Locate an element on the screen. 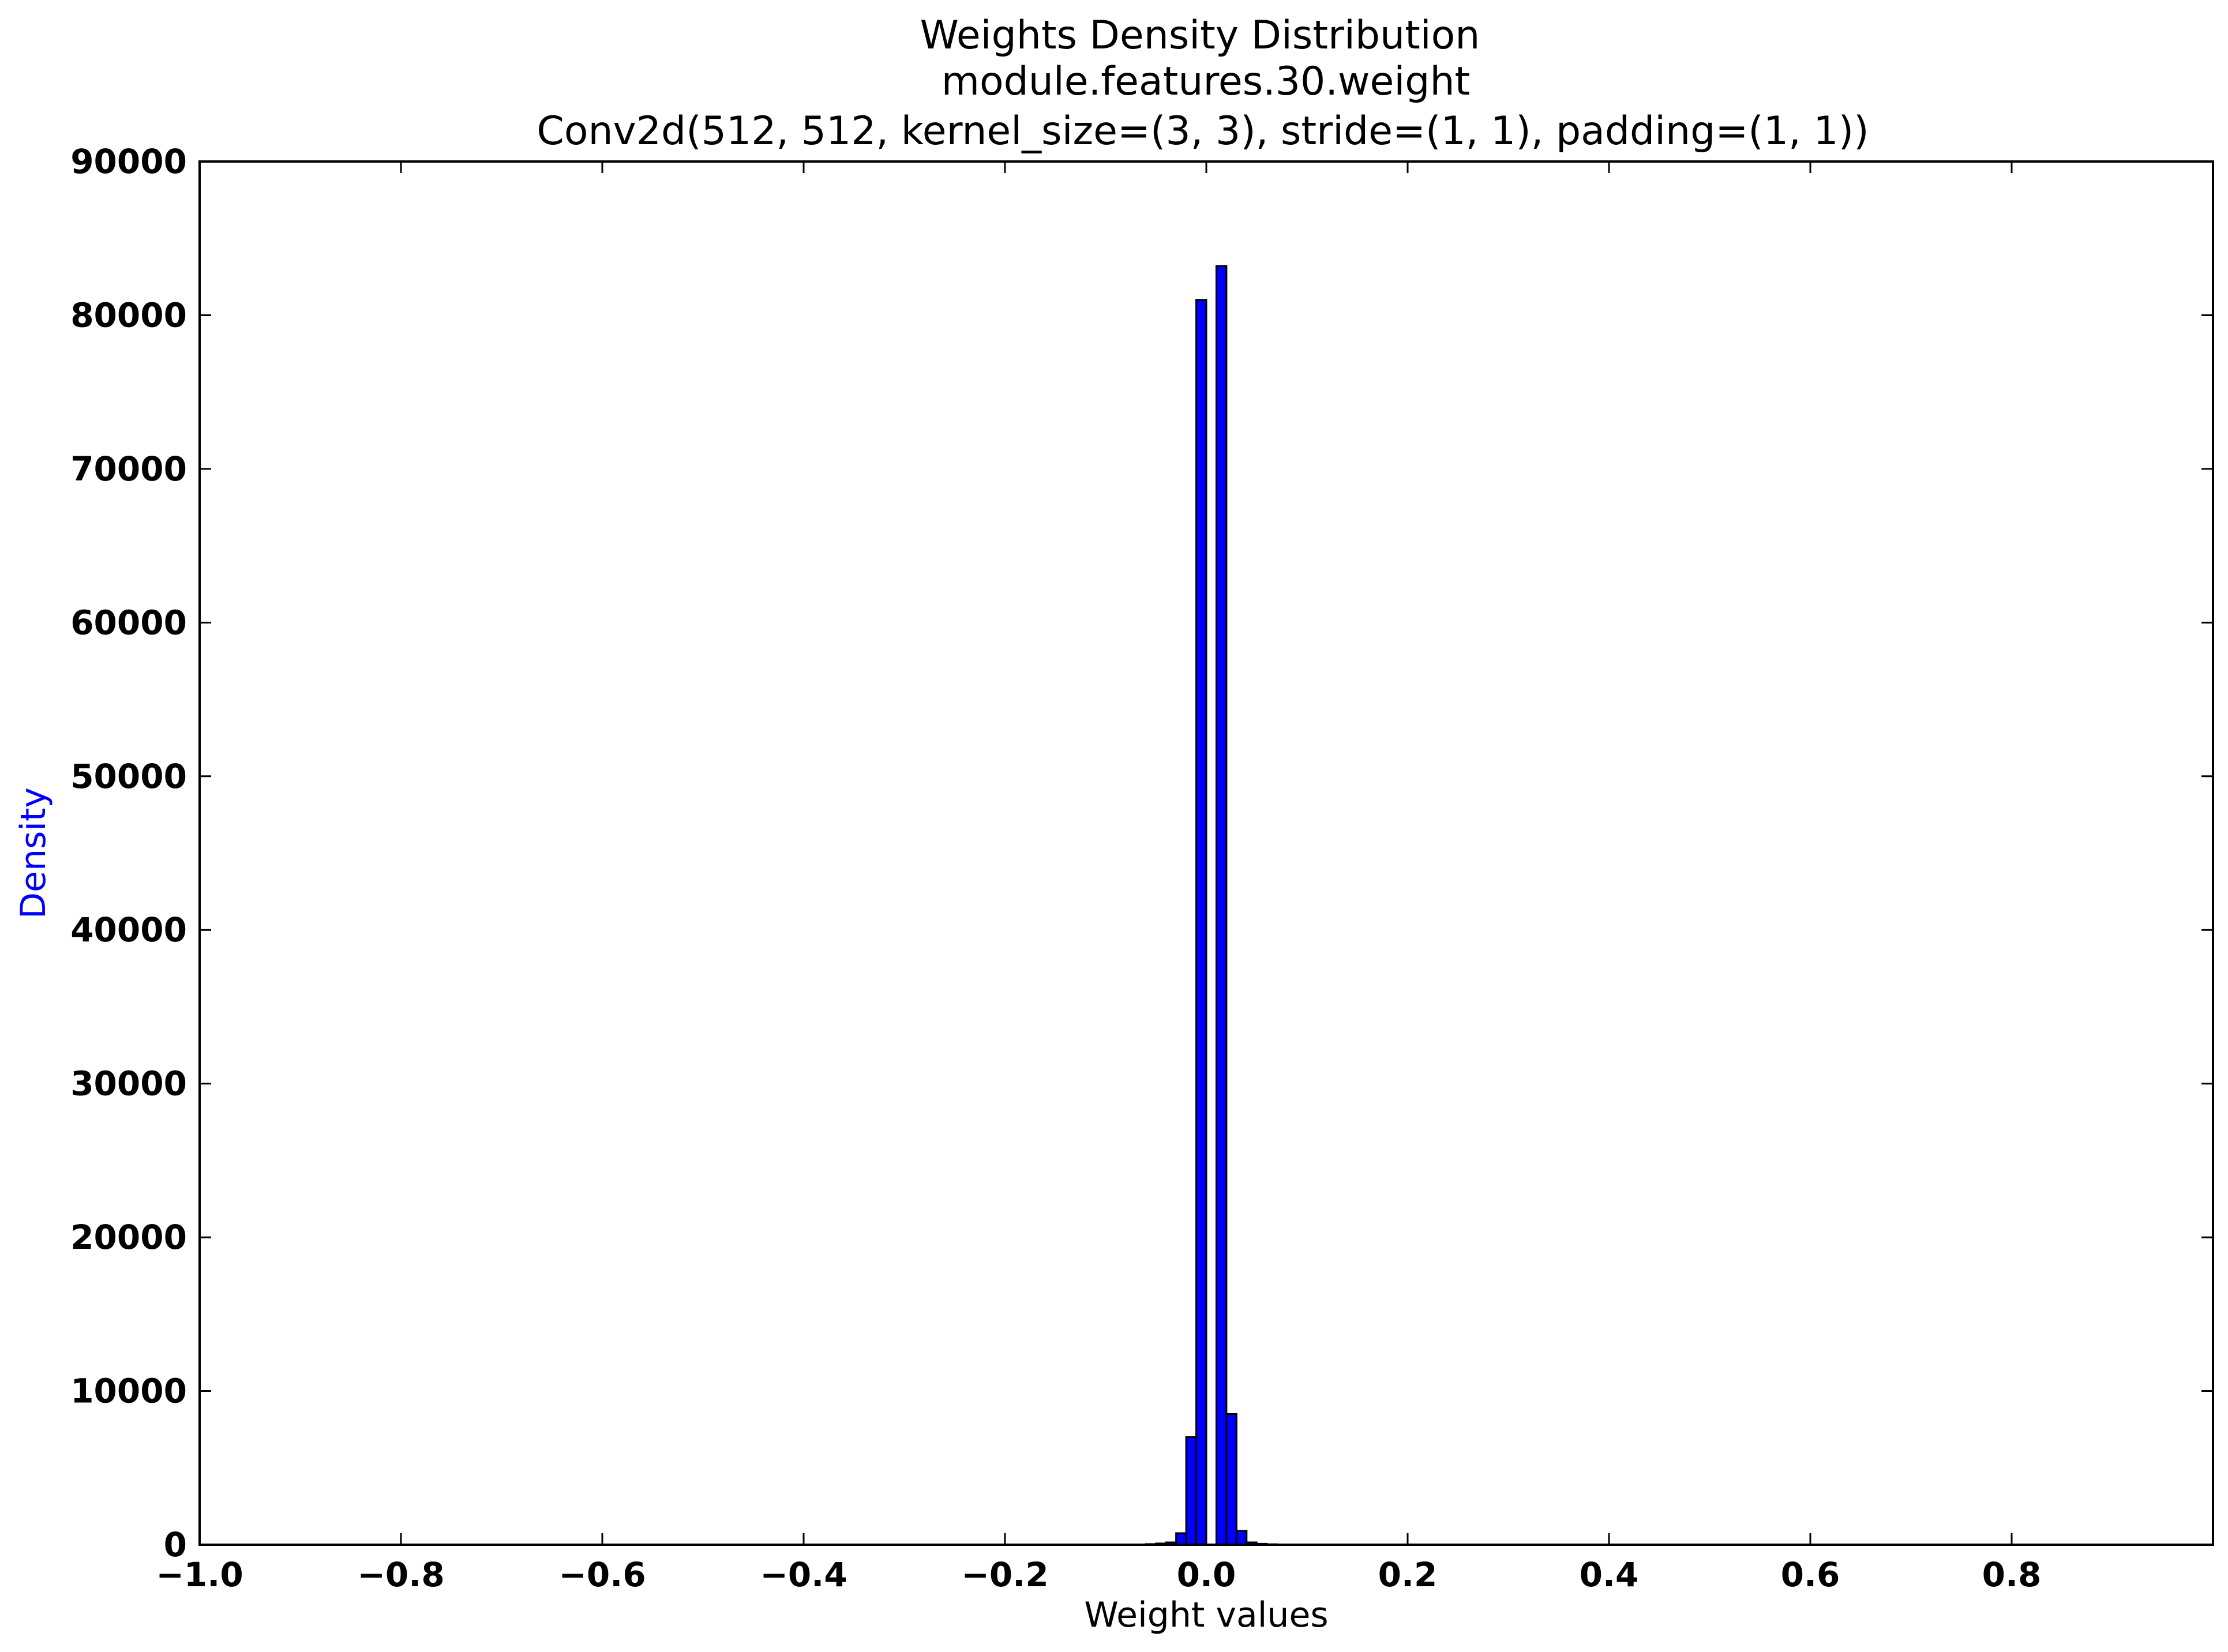 The width and height of the screenshot is (2228, 1652). x-axis-label: Weight values is located at coordinates (1206, 1615).